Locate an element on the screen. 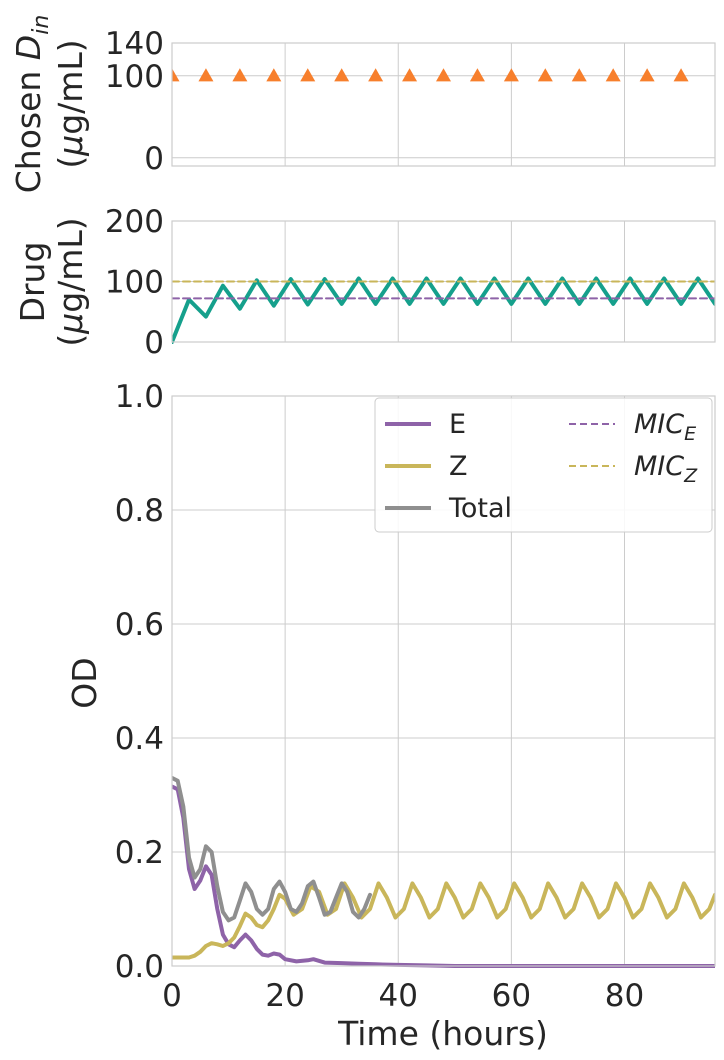 This screenshot has height=1060, width=724. od-x-ticks: 0 20 40 60 80 is located at coordinates (403, 996).